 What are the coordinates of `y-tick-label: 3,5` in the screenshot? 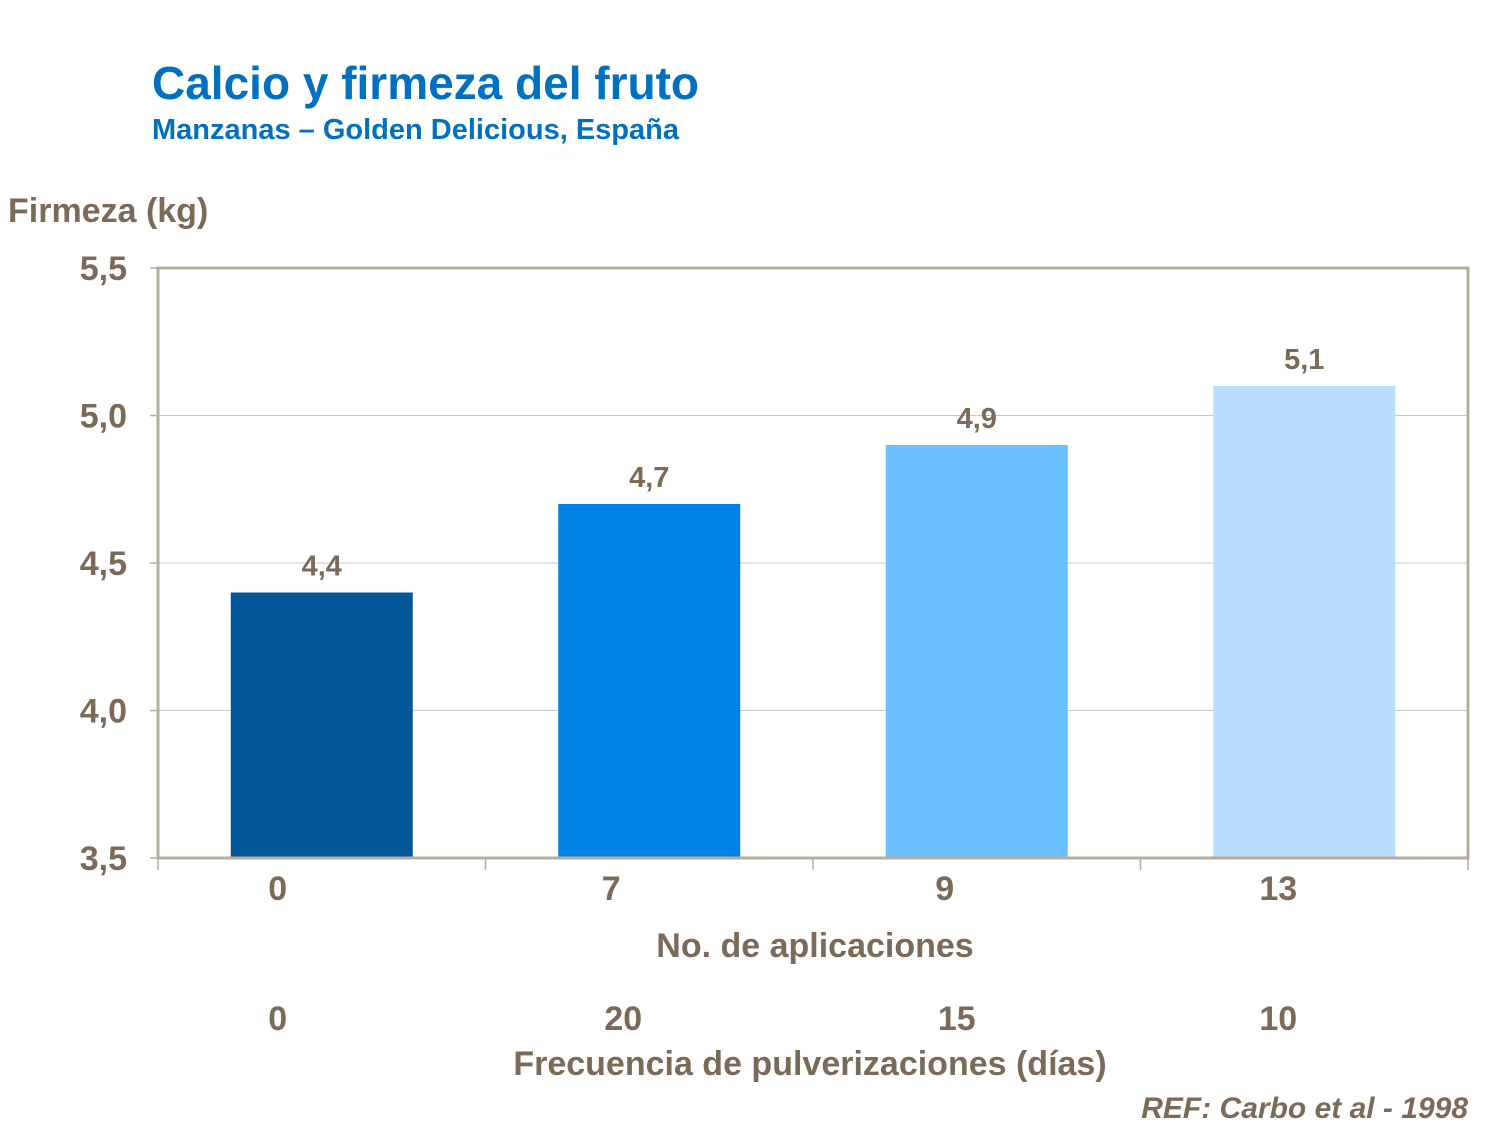 It's located at (103, 859).